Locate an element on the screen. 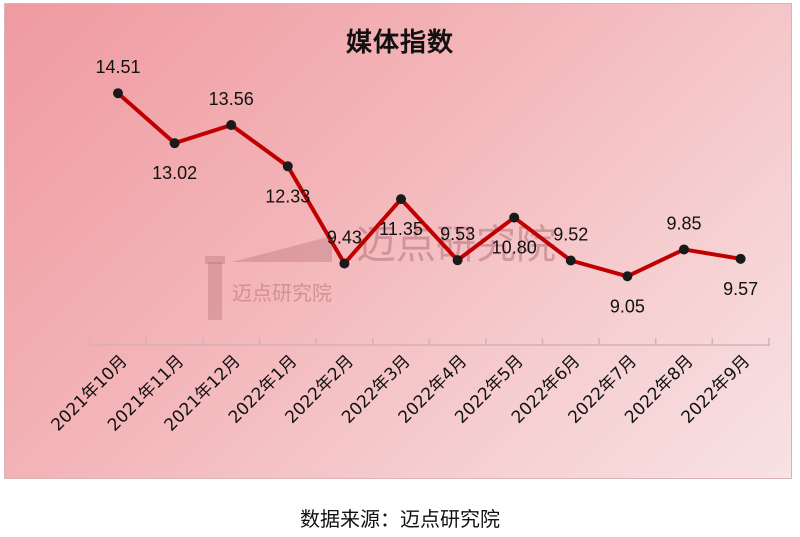  data-label: 9.53 is located at coordinates (457, 234).